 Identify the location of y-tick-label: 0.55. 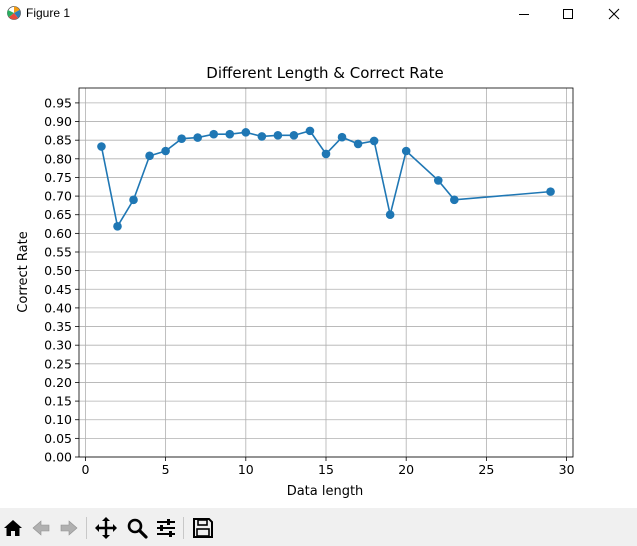
(58, 252).